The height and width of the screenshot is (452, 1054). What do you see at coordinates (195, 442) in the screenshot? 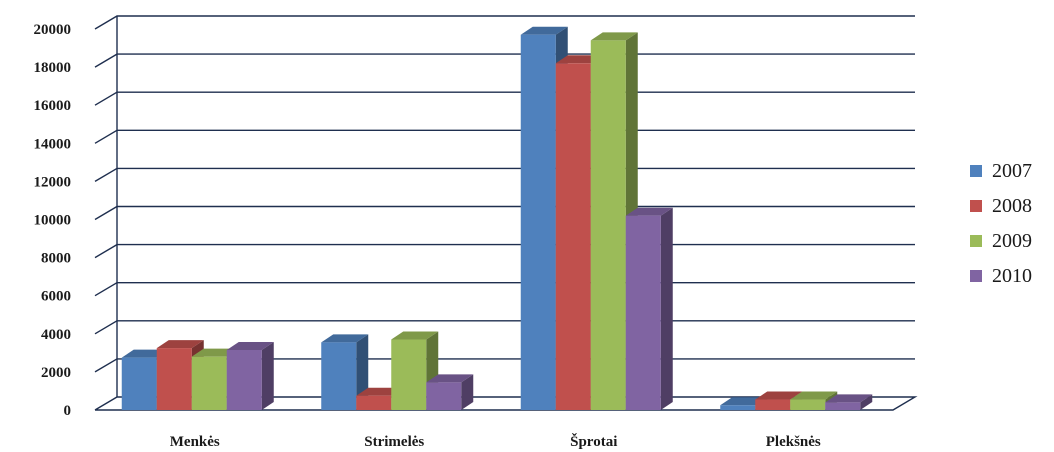
I see `x-tick-label: Menkės` at bounding box center [195, 442].